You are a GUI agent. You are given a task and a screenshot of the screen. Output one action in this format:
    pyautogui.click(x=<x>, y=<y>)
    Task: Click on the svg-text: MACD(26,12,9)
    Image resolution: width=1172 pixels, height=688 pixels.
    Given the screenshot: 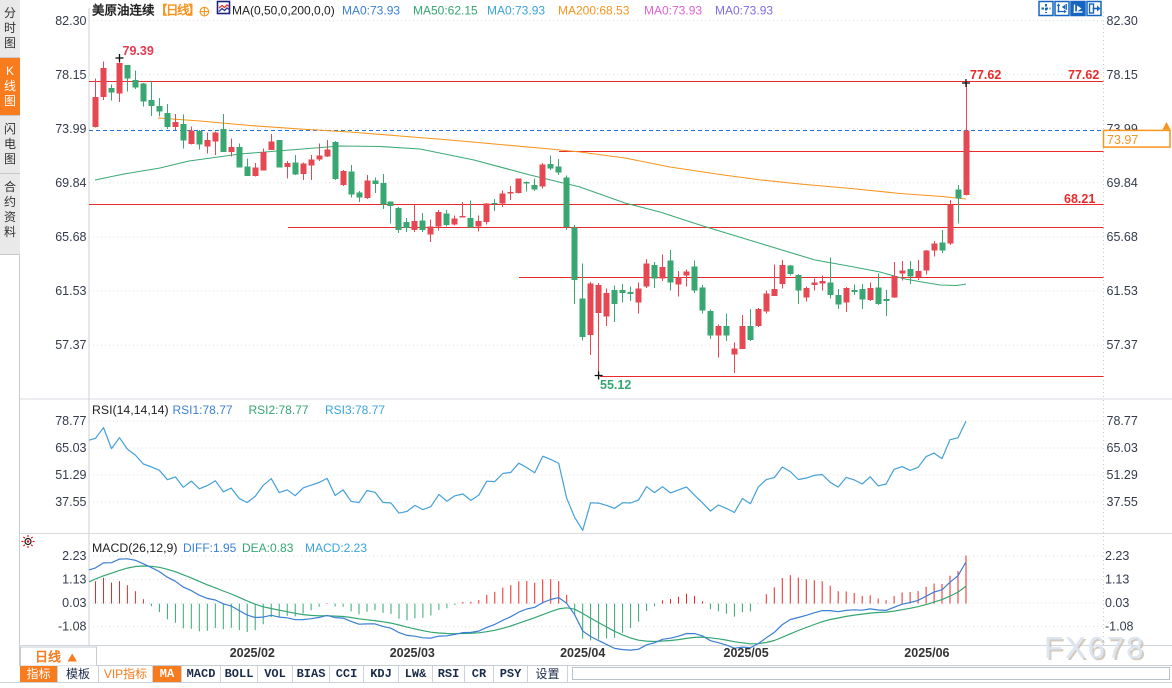 What is the action you would take?
    pyautogui.click(x=134, y=548)
    